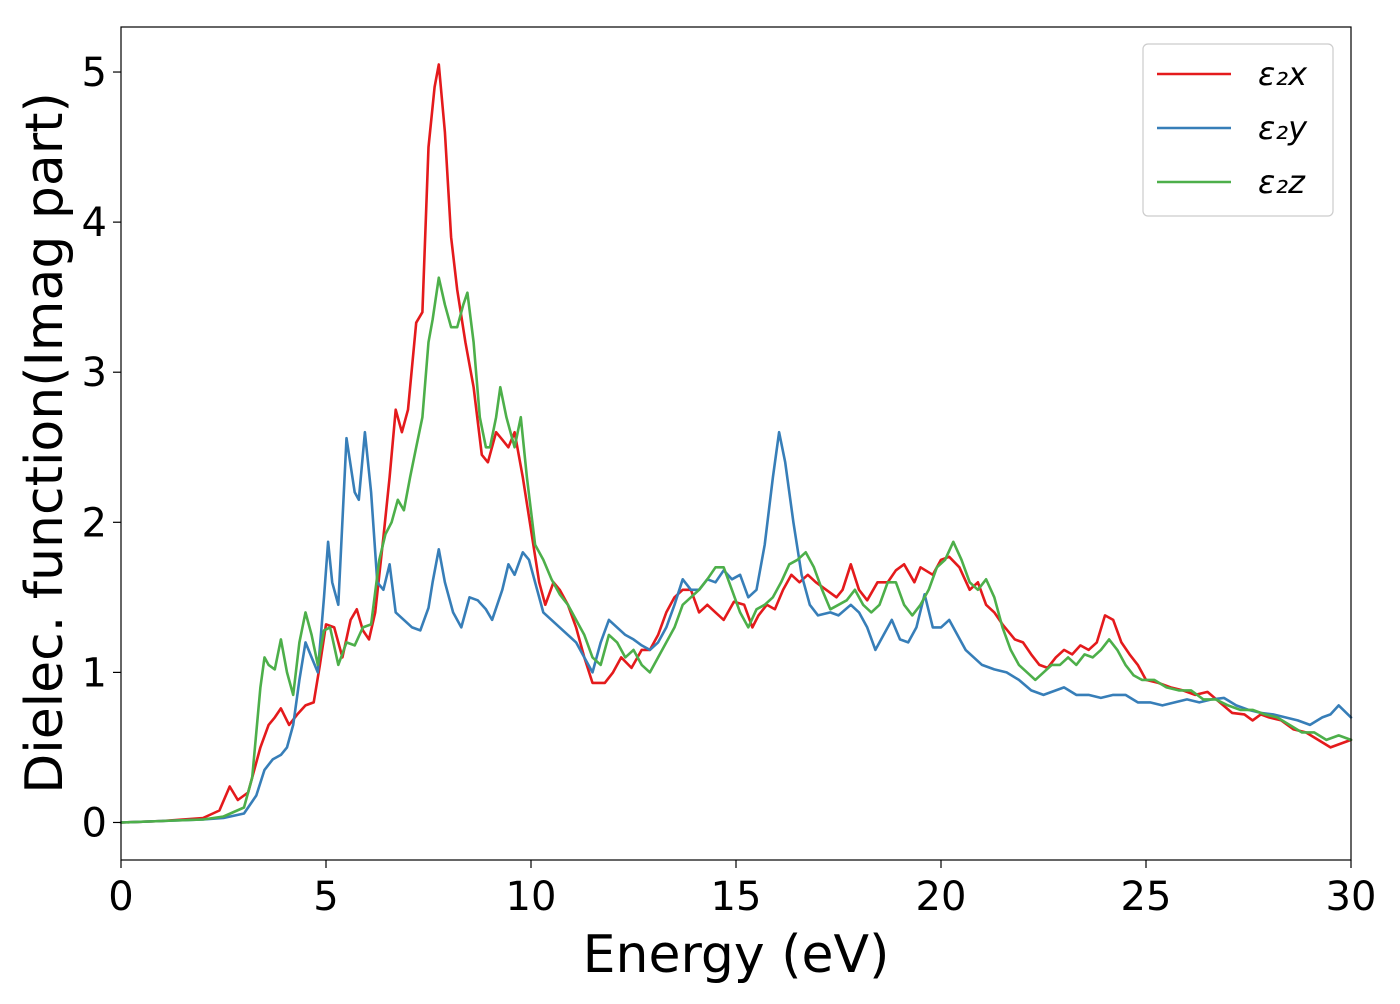  Describe the element at coordinates (94, 73) in the screenshot. I see `y-tick-label: 5` at that location.